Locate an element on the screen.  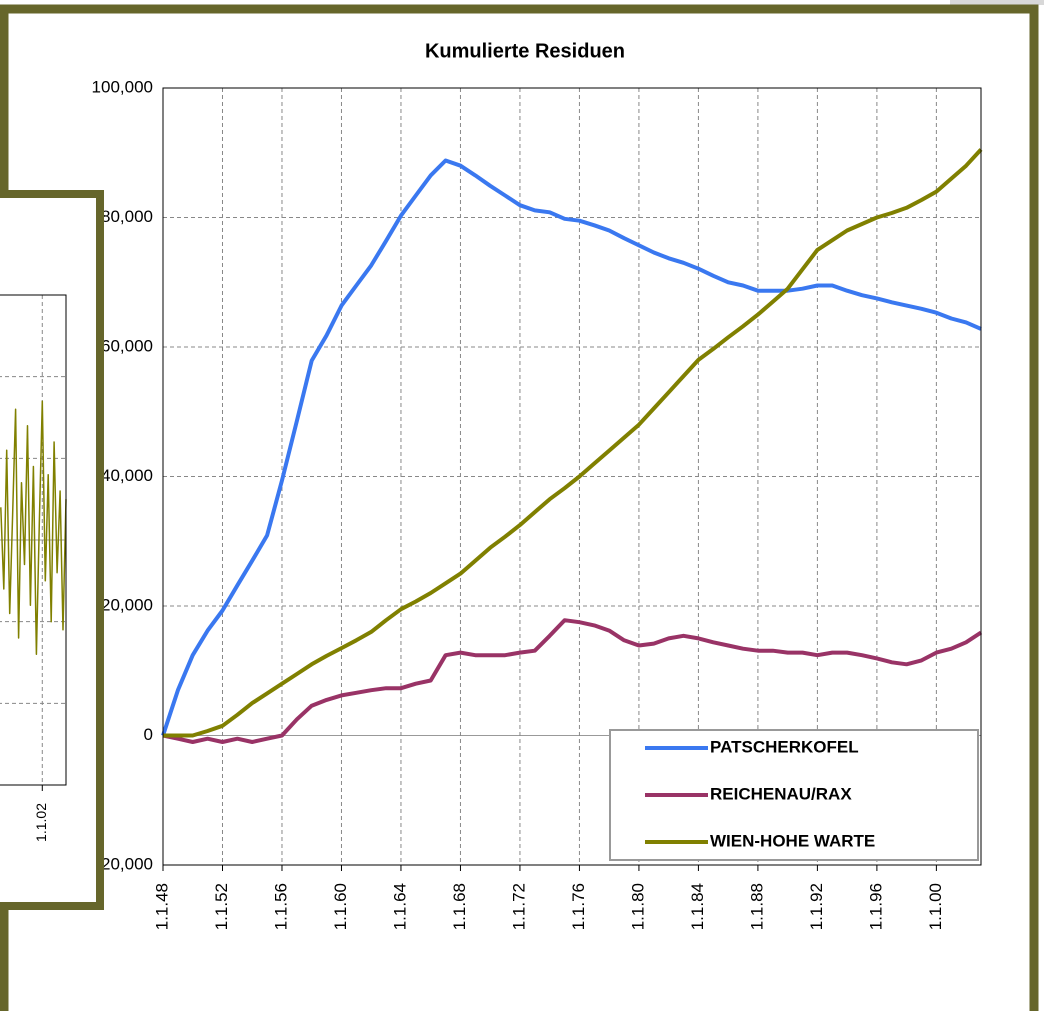
y-tick-label: 80,000 is located at coordinates (127, 216).